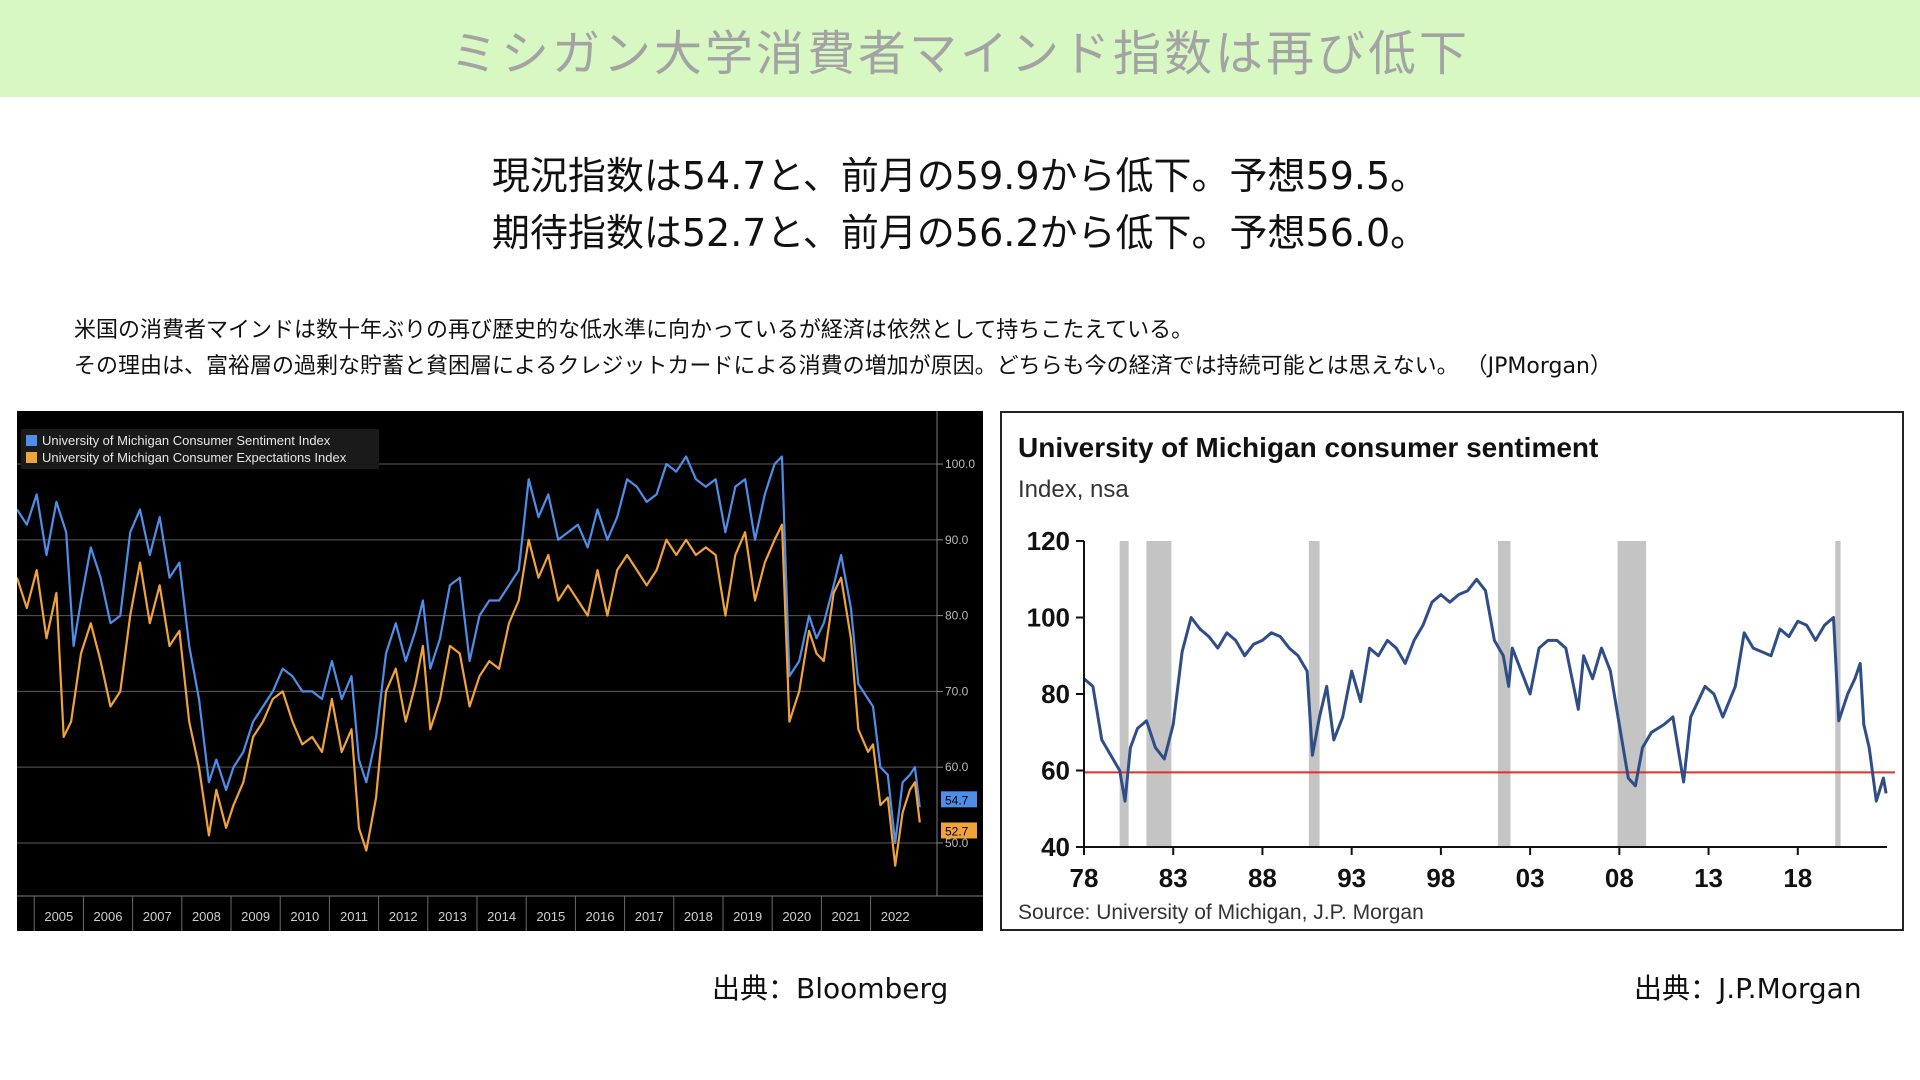 Image resolution: width=1920 pixels, height=1080 pixels. Describe the element at coordinates (1748, 988) in the screenshot. I see `source-jpmorgan: 出典：J.P.Morgan` at that location.